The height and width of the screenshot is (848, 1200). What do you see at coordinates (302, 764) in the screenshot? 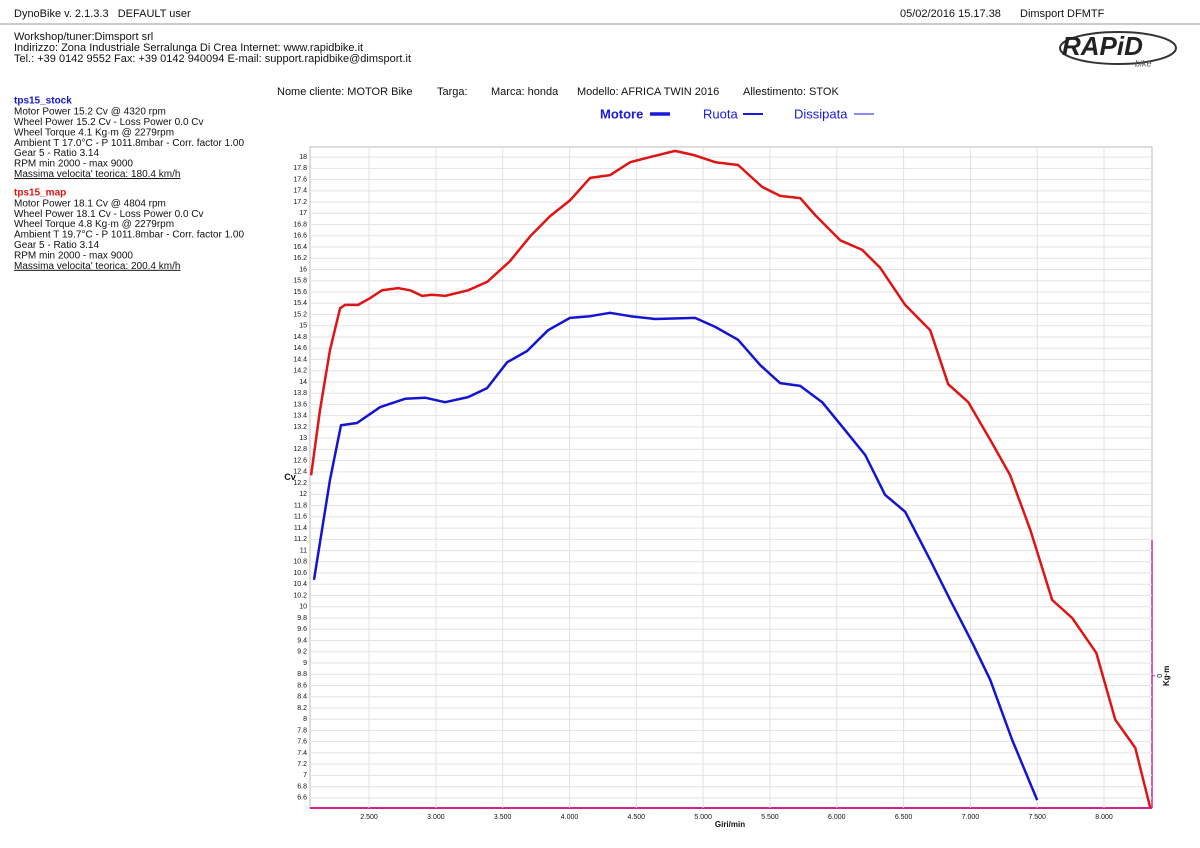
I see `y-tick-label: 7.2` at bounding box center [302, 764].